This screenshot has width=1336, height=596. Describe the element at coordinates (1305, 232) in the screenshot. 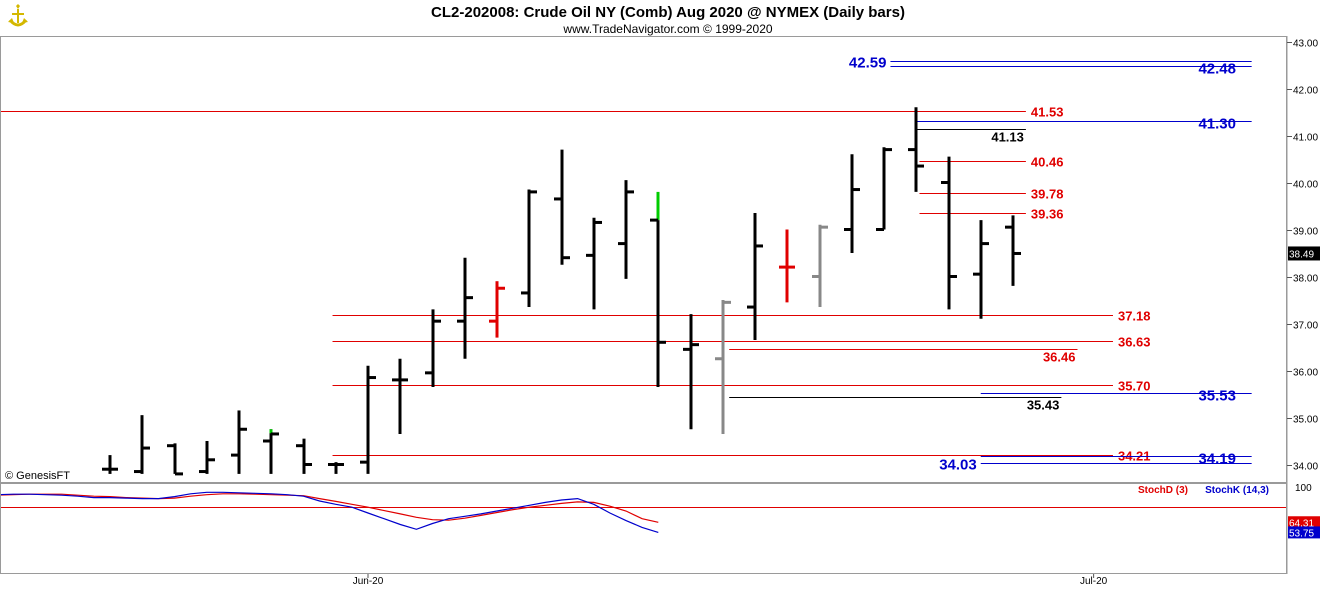

I see `price-axis-label: 39.00` at that location.